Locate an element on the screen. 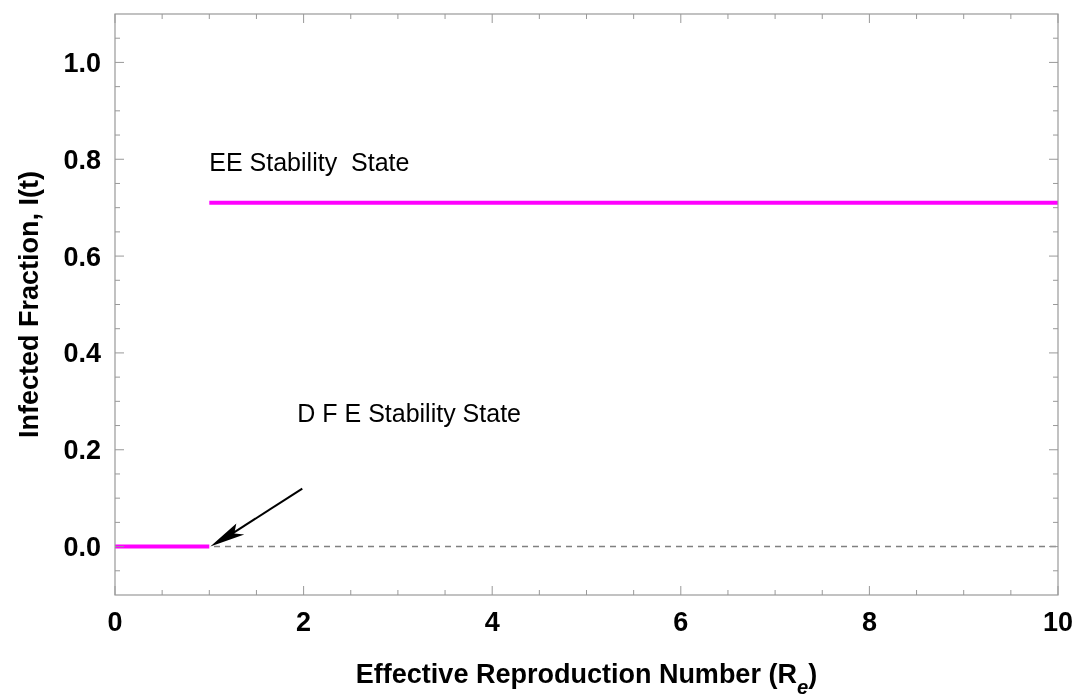 The width and height of the screenshot is (1082, 695). x-tick-label: 0 is located at coordinates (115, 622).